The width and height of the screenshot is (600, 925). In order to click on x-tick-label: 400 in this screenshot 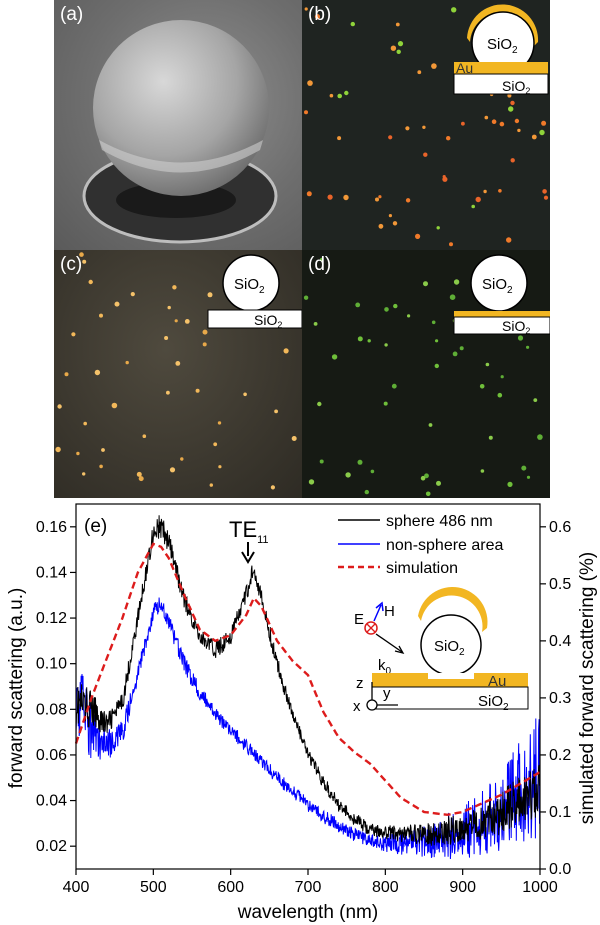, I will do `click(76, 887)`.